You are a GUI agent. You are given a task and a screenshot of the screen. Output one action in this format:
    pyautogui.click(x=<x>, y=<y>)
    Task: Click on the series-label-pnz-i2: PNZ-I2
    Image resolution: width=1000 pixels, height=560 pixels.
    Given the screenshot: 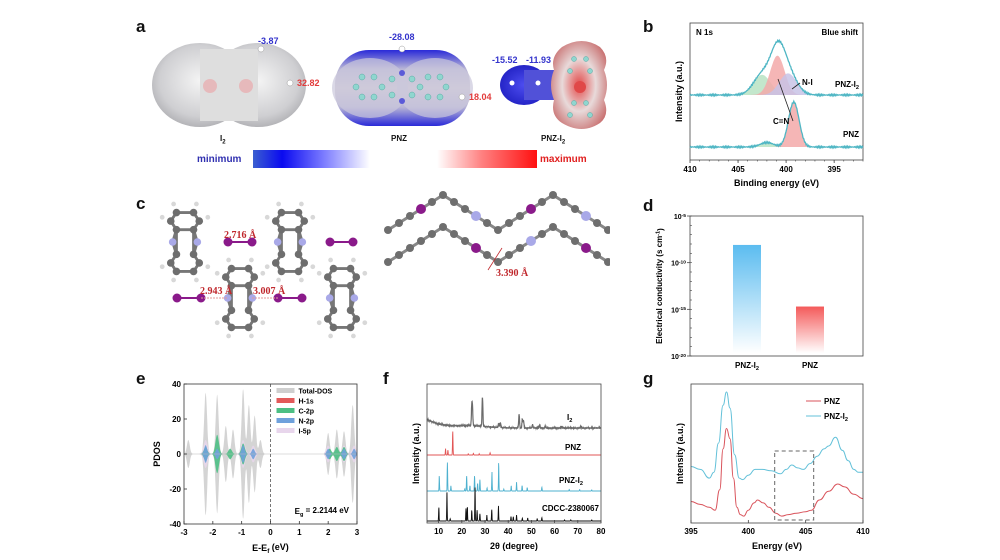 What is the action you would take?
    pyautogui.click(x=847, y=85)
    